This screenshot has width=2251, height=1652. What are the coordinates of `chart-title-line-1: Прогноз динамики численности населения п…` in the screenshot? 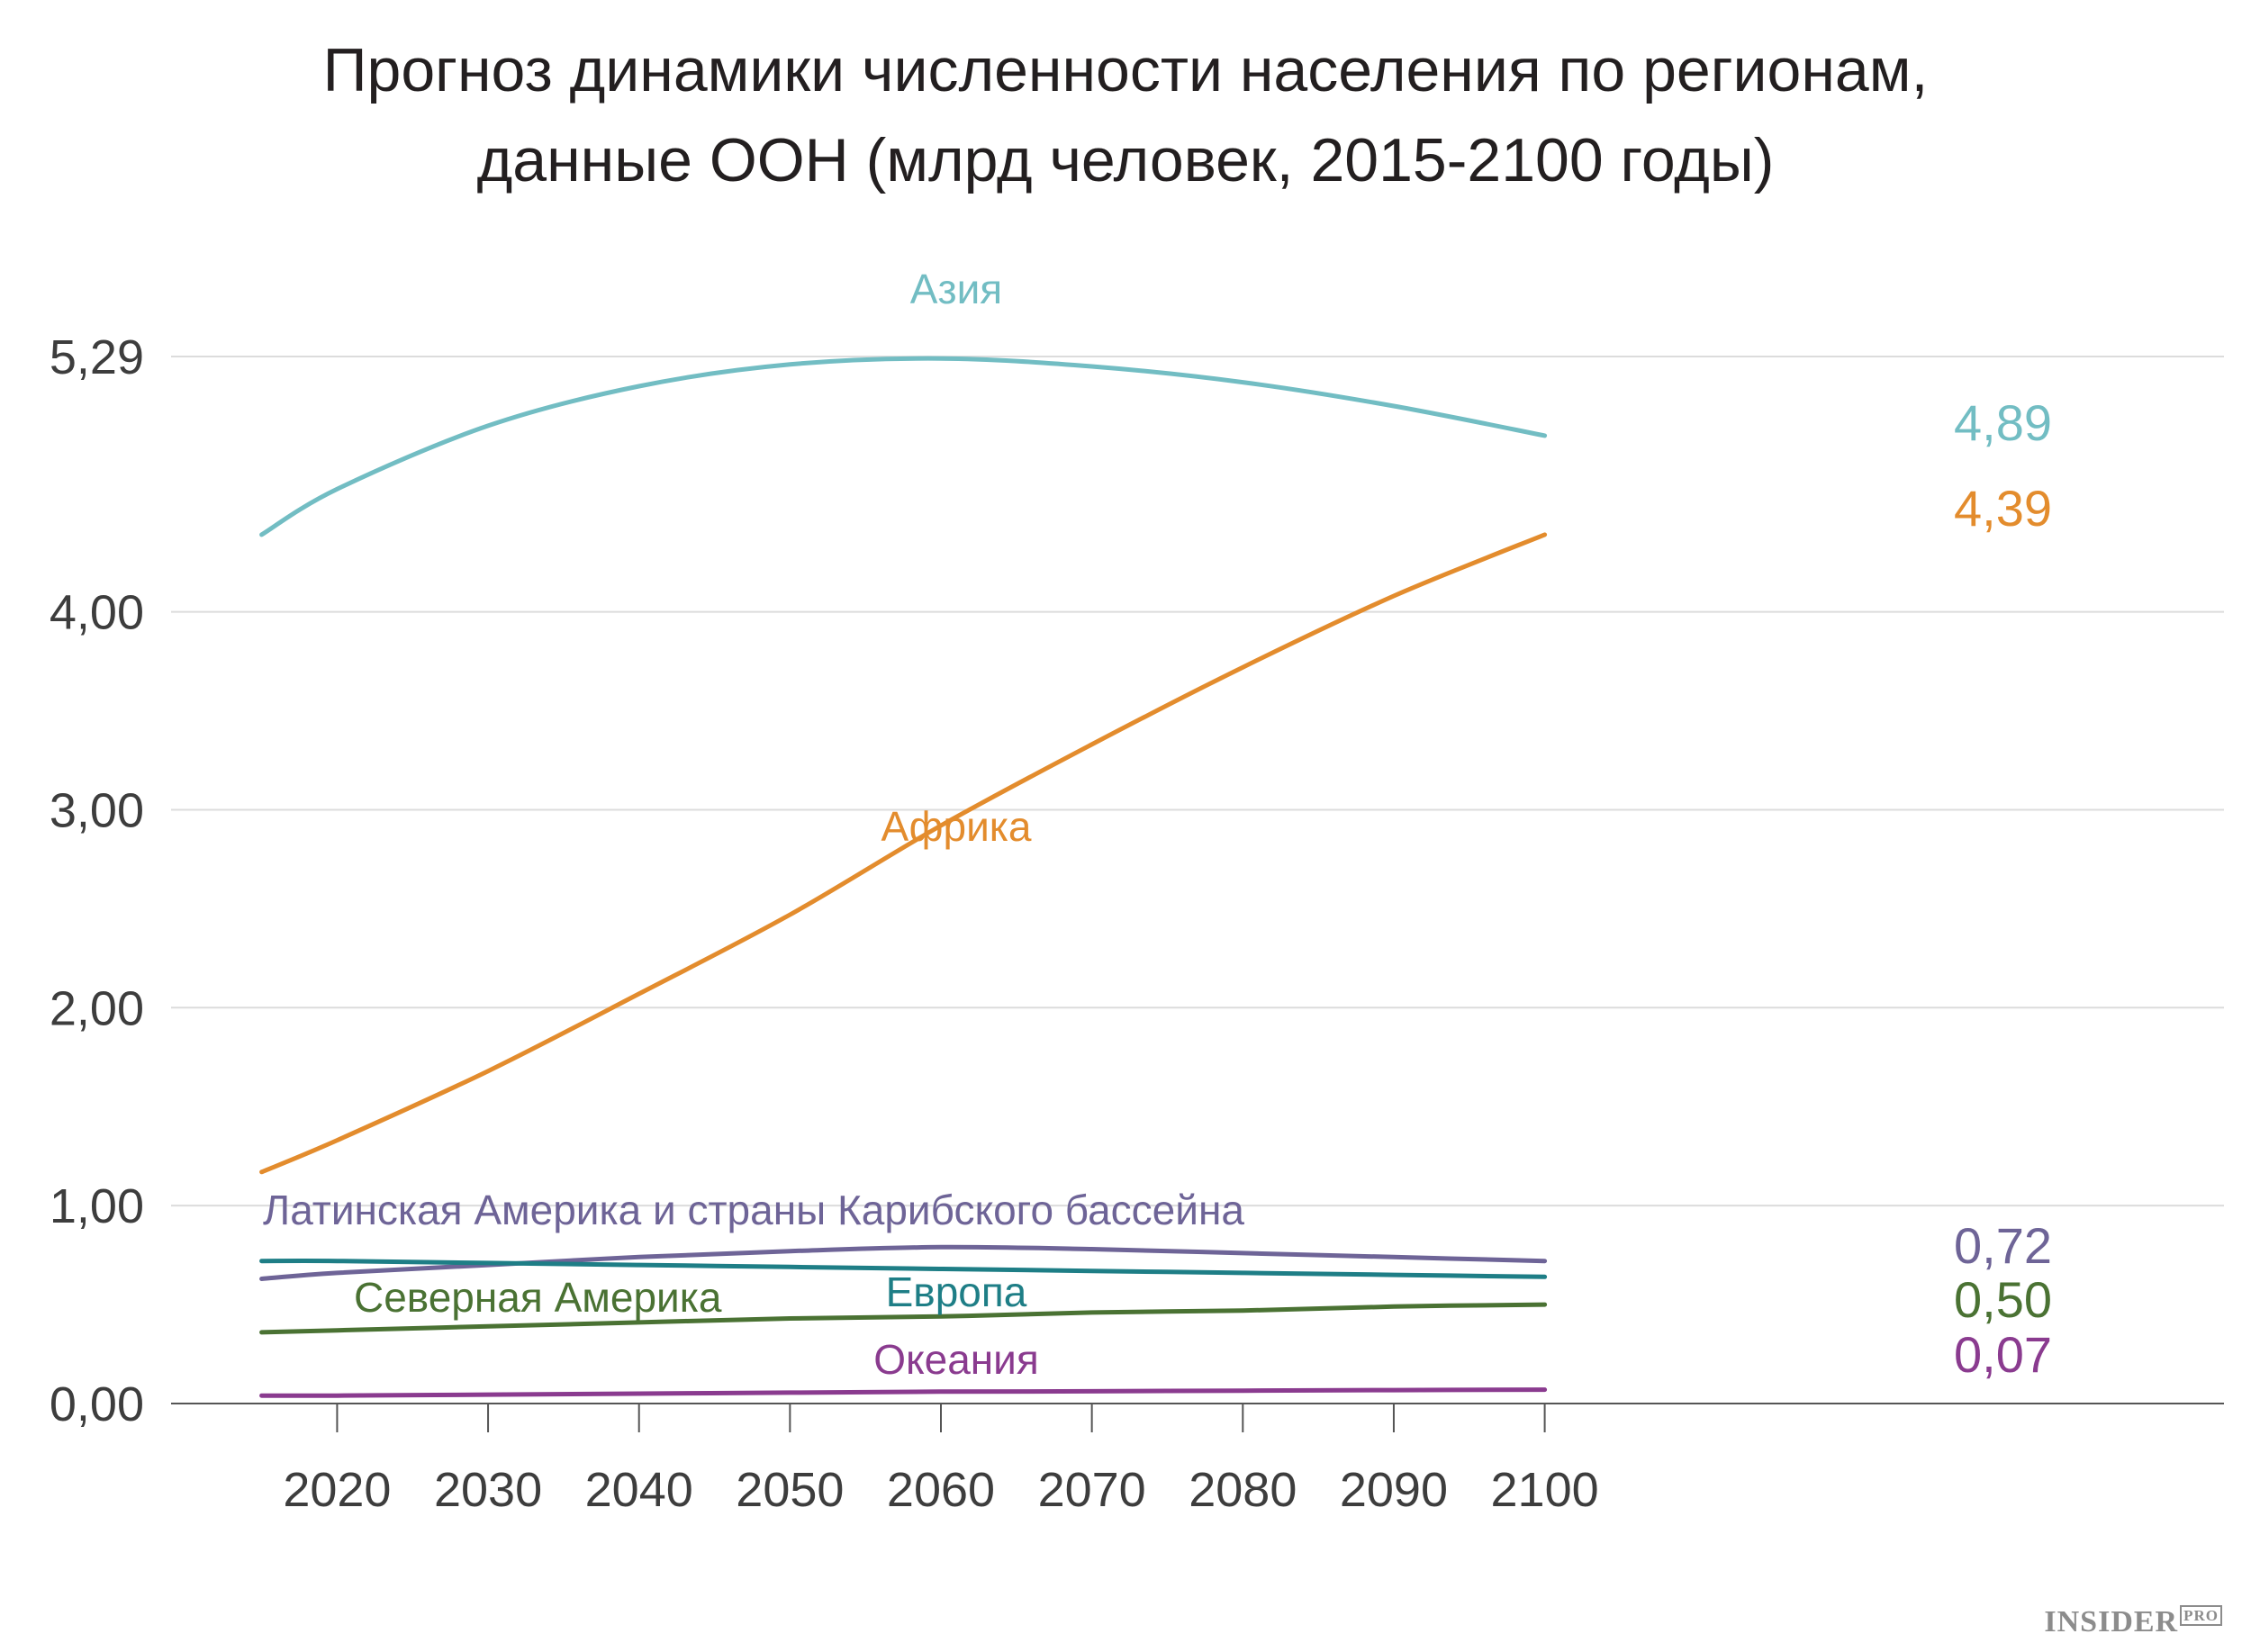 It's located at (1125, 70).